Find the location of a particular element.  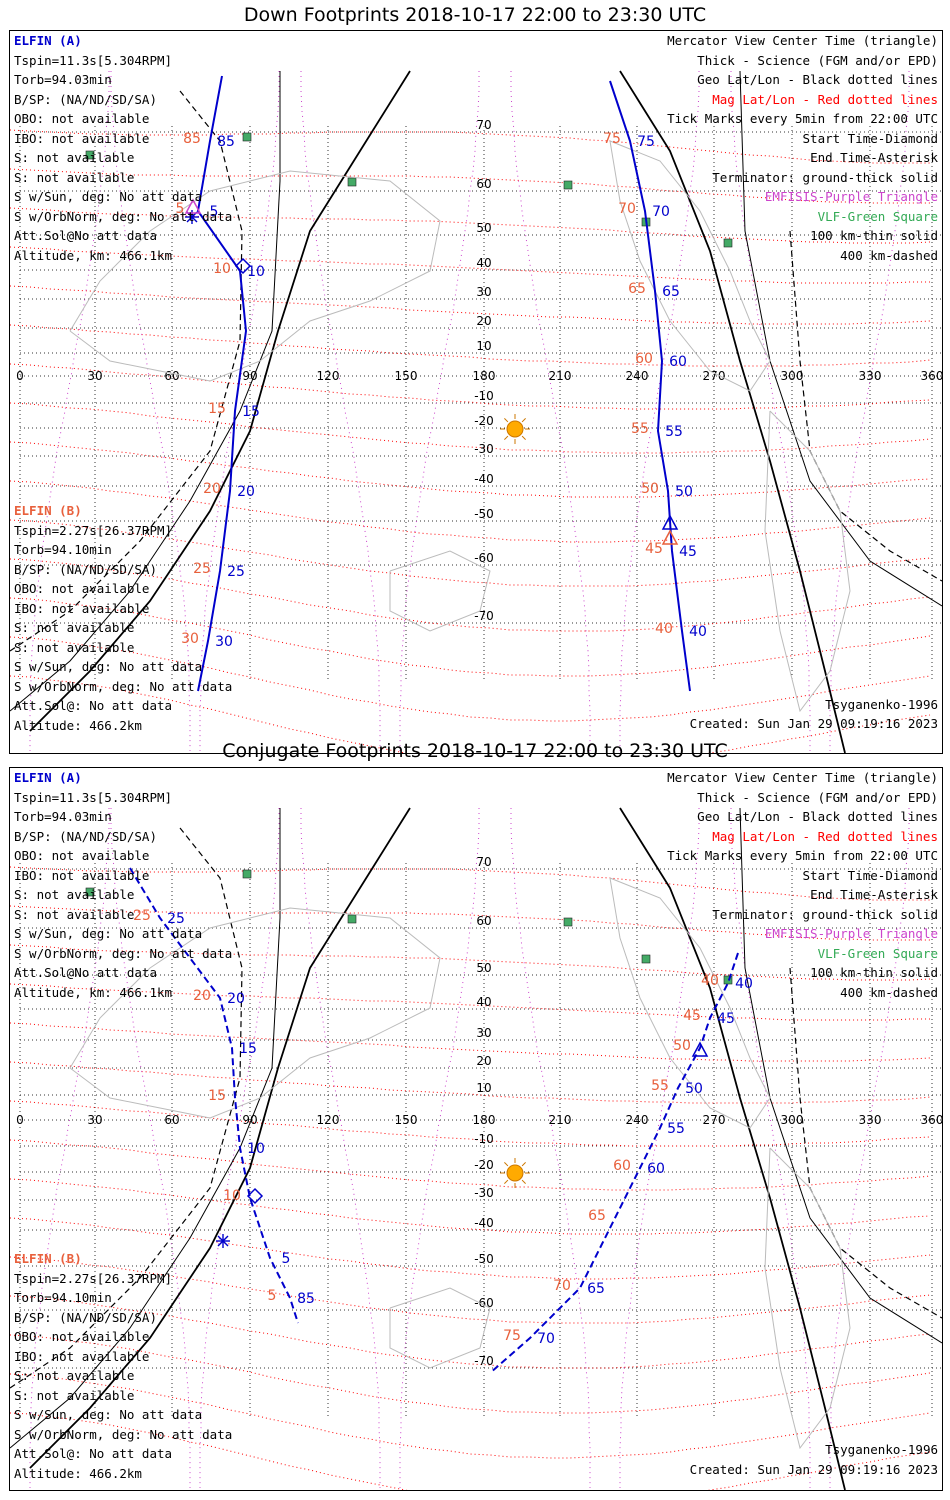

track-time-label: 5 is located at coordinates (286, 1259).